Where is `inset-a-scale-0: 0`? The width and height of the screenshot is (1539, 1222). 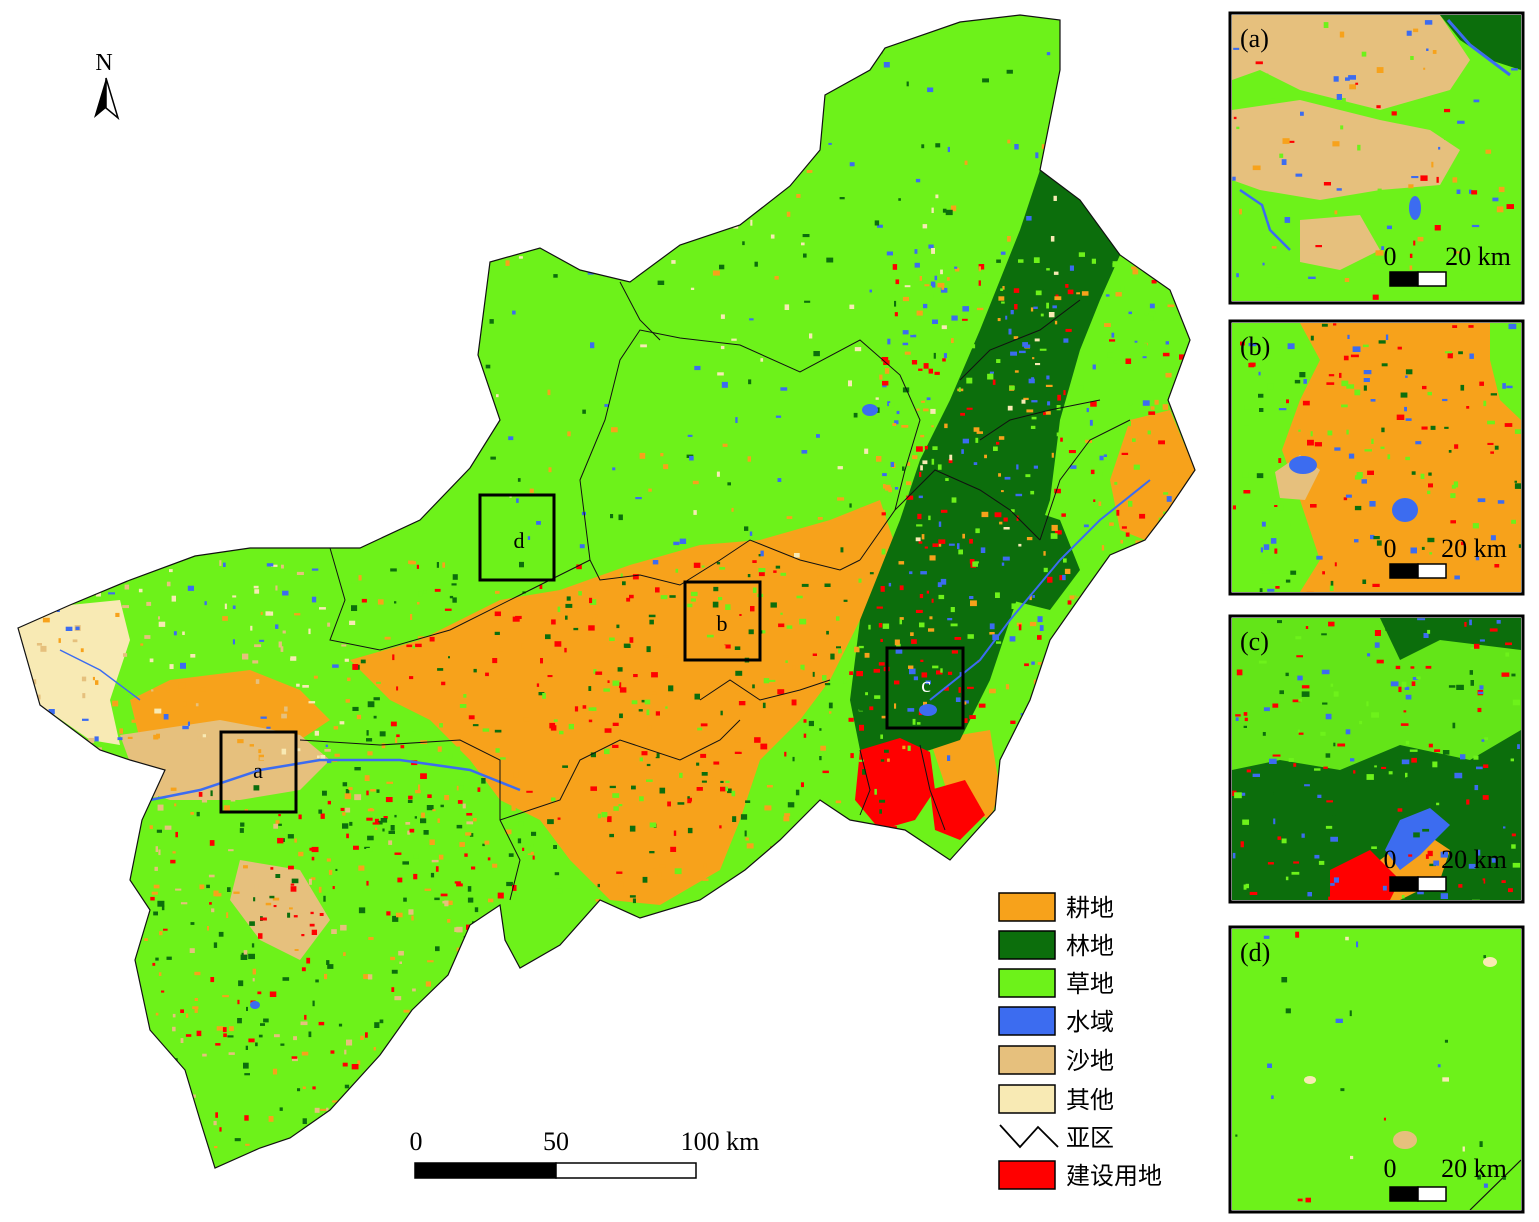
inset-a-scale-0: 0 is located at coordinates (1390, 256).